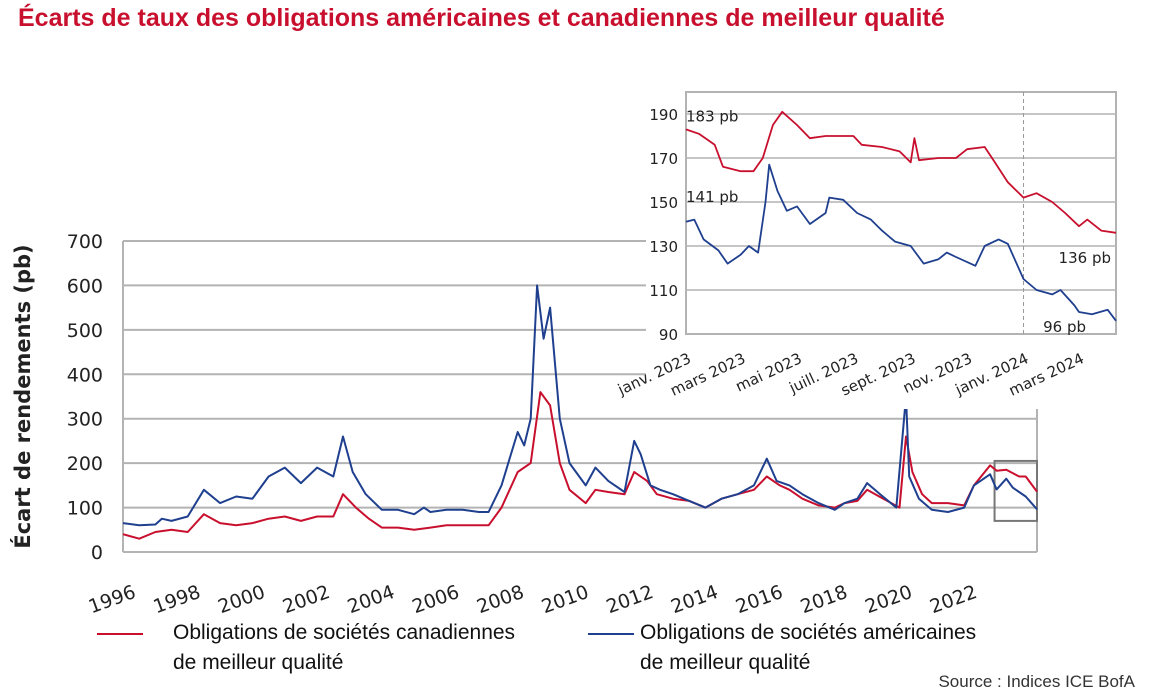 Image resolution: width=1165 pixels, height=695 pixels. Describe the element at coordinates (85, 242) in the screenshot. I see `y-tick-label: 700` at that location.